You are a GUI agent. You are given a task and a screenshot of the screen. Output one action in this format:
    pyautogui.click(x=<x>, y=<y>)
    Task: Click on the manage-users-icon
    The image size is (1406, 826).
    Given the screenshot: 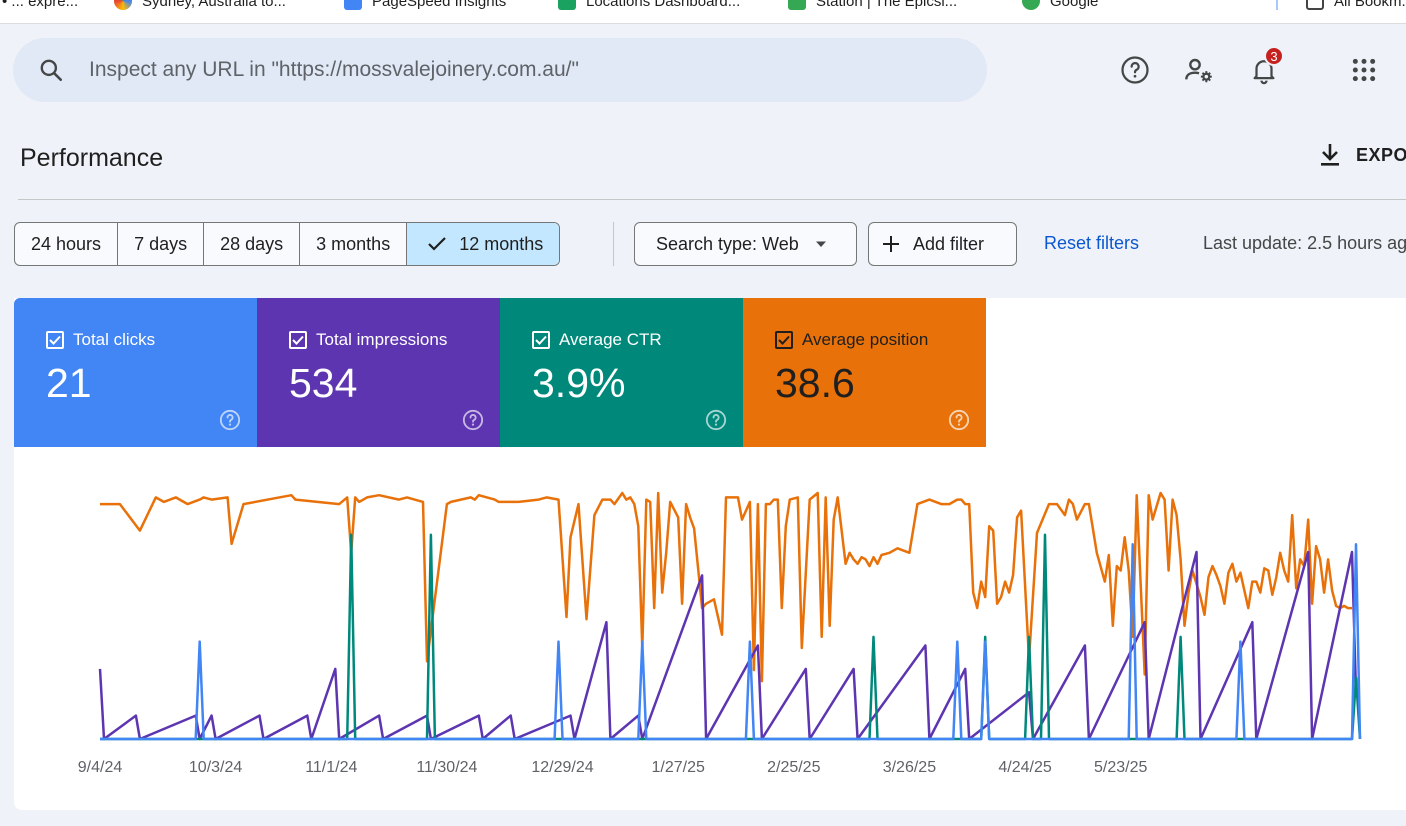 What is the action you would take?
    pyautogui.click(x=1198, y=70)
    